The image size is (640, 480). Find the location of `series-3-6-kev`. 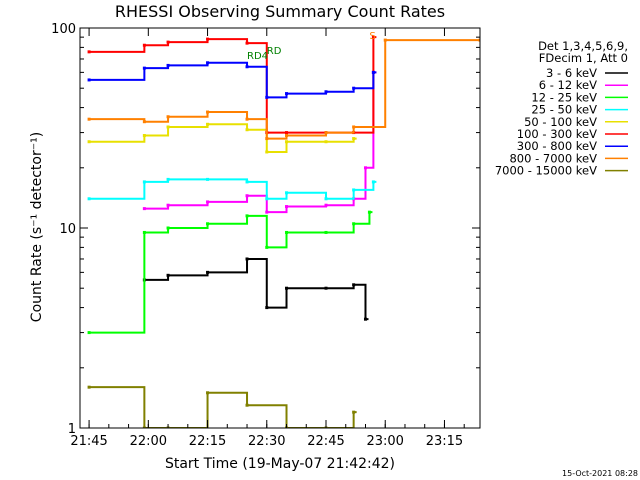

series-3-6-kev is located at coordinates (255, 289).